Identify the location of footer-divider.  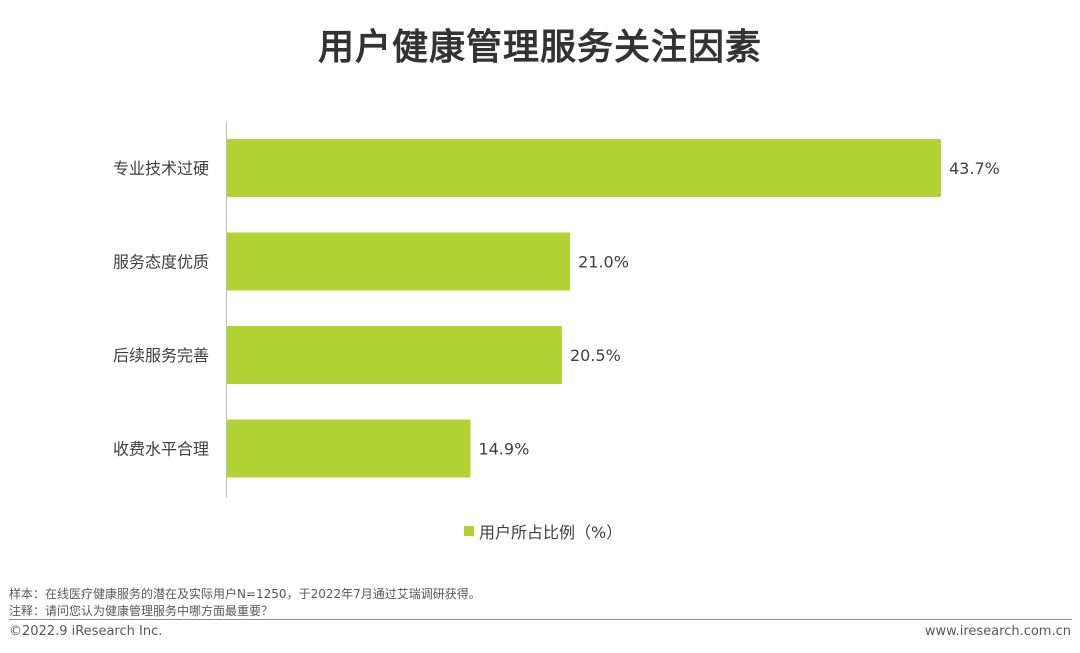
(540, 619).